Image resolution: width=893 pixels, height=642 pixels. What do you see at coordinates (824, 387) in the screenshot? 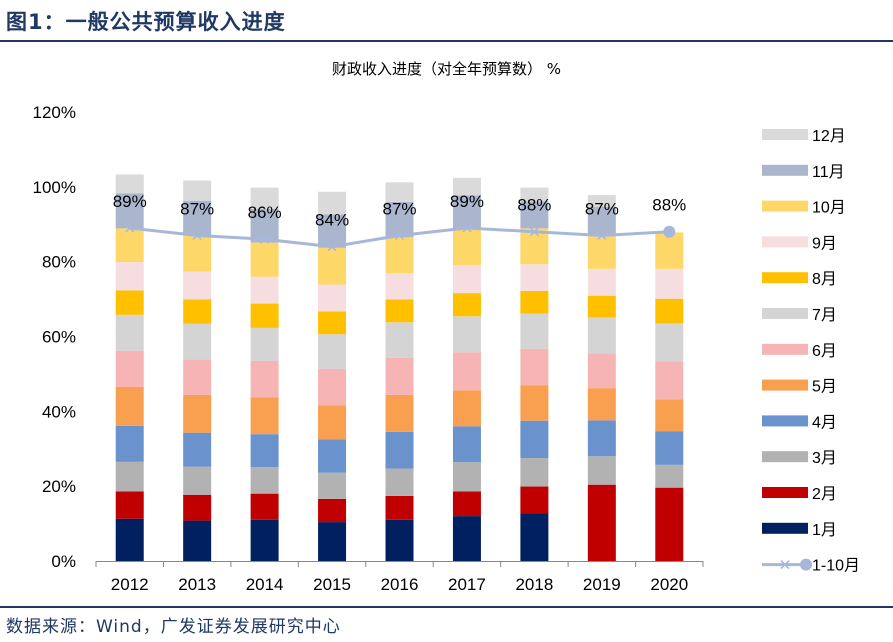
I see `legend-label: 5月` at bounding box center [824, 387].